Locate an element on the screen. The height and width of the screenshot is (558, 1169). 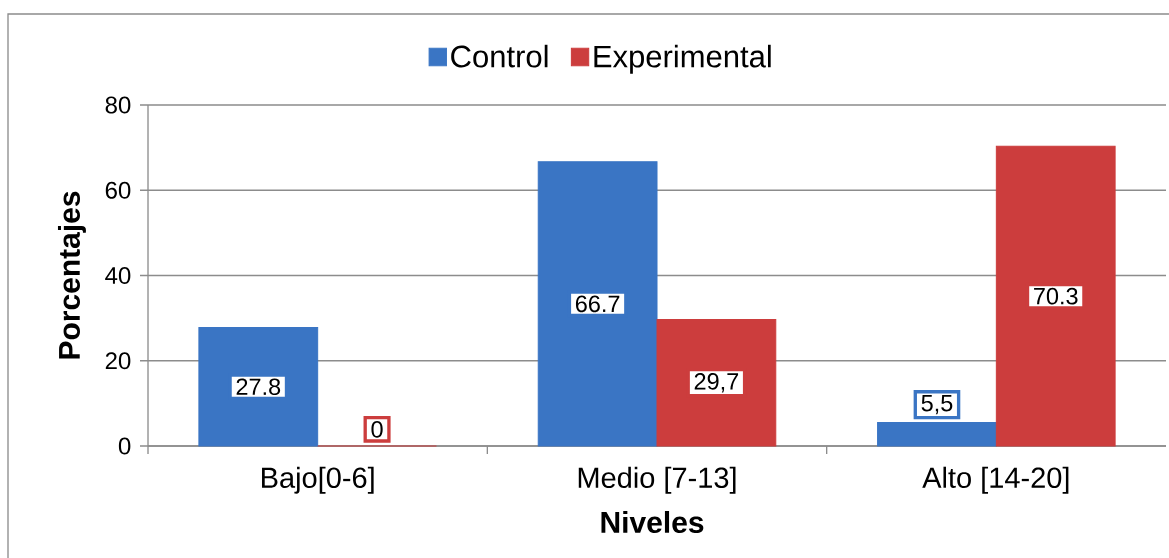
x-axis-title: Niveles is located at coordinates (652, 522).